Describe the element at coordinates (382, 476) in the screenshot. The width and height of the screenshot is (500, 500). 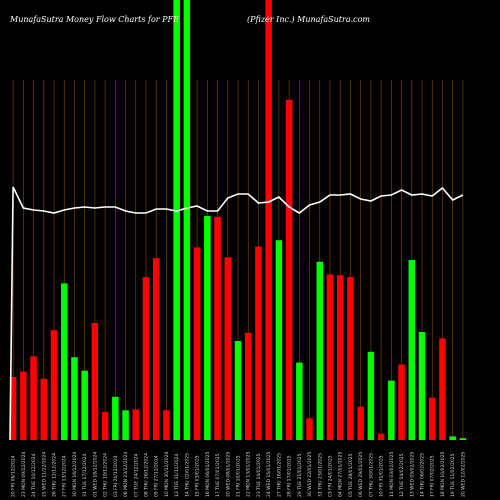
I see `x-tick-label: 10 FRI 31/01/2025` at that location.